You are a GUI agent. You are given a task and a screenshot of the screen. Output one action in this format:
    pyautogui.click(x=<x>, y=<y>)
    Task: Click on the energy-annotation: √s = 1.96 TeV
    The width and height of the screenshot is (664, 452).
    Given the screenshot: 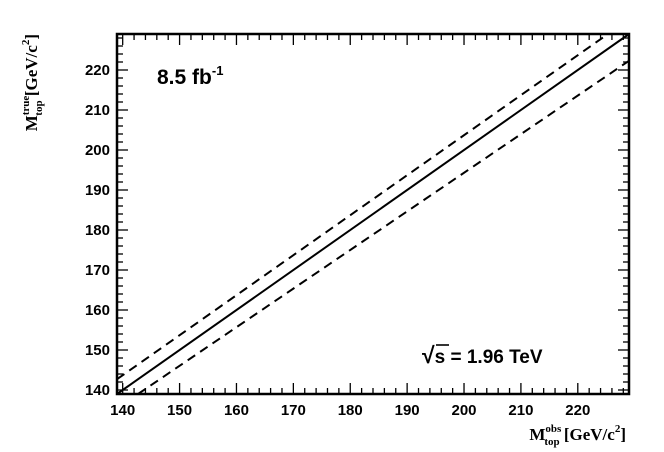 What is the action you would take?
    pyautogui.click(x=482, y=355)
    